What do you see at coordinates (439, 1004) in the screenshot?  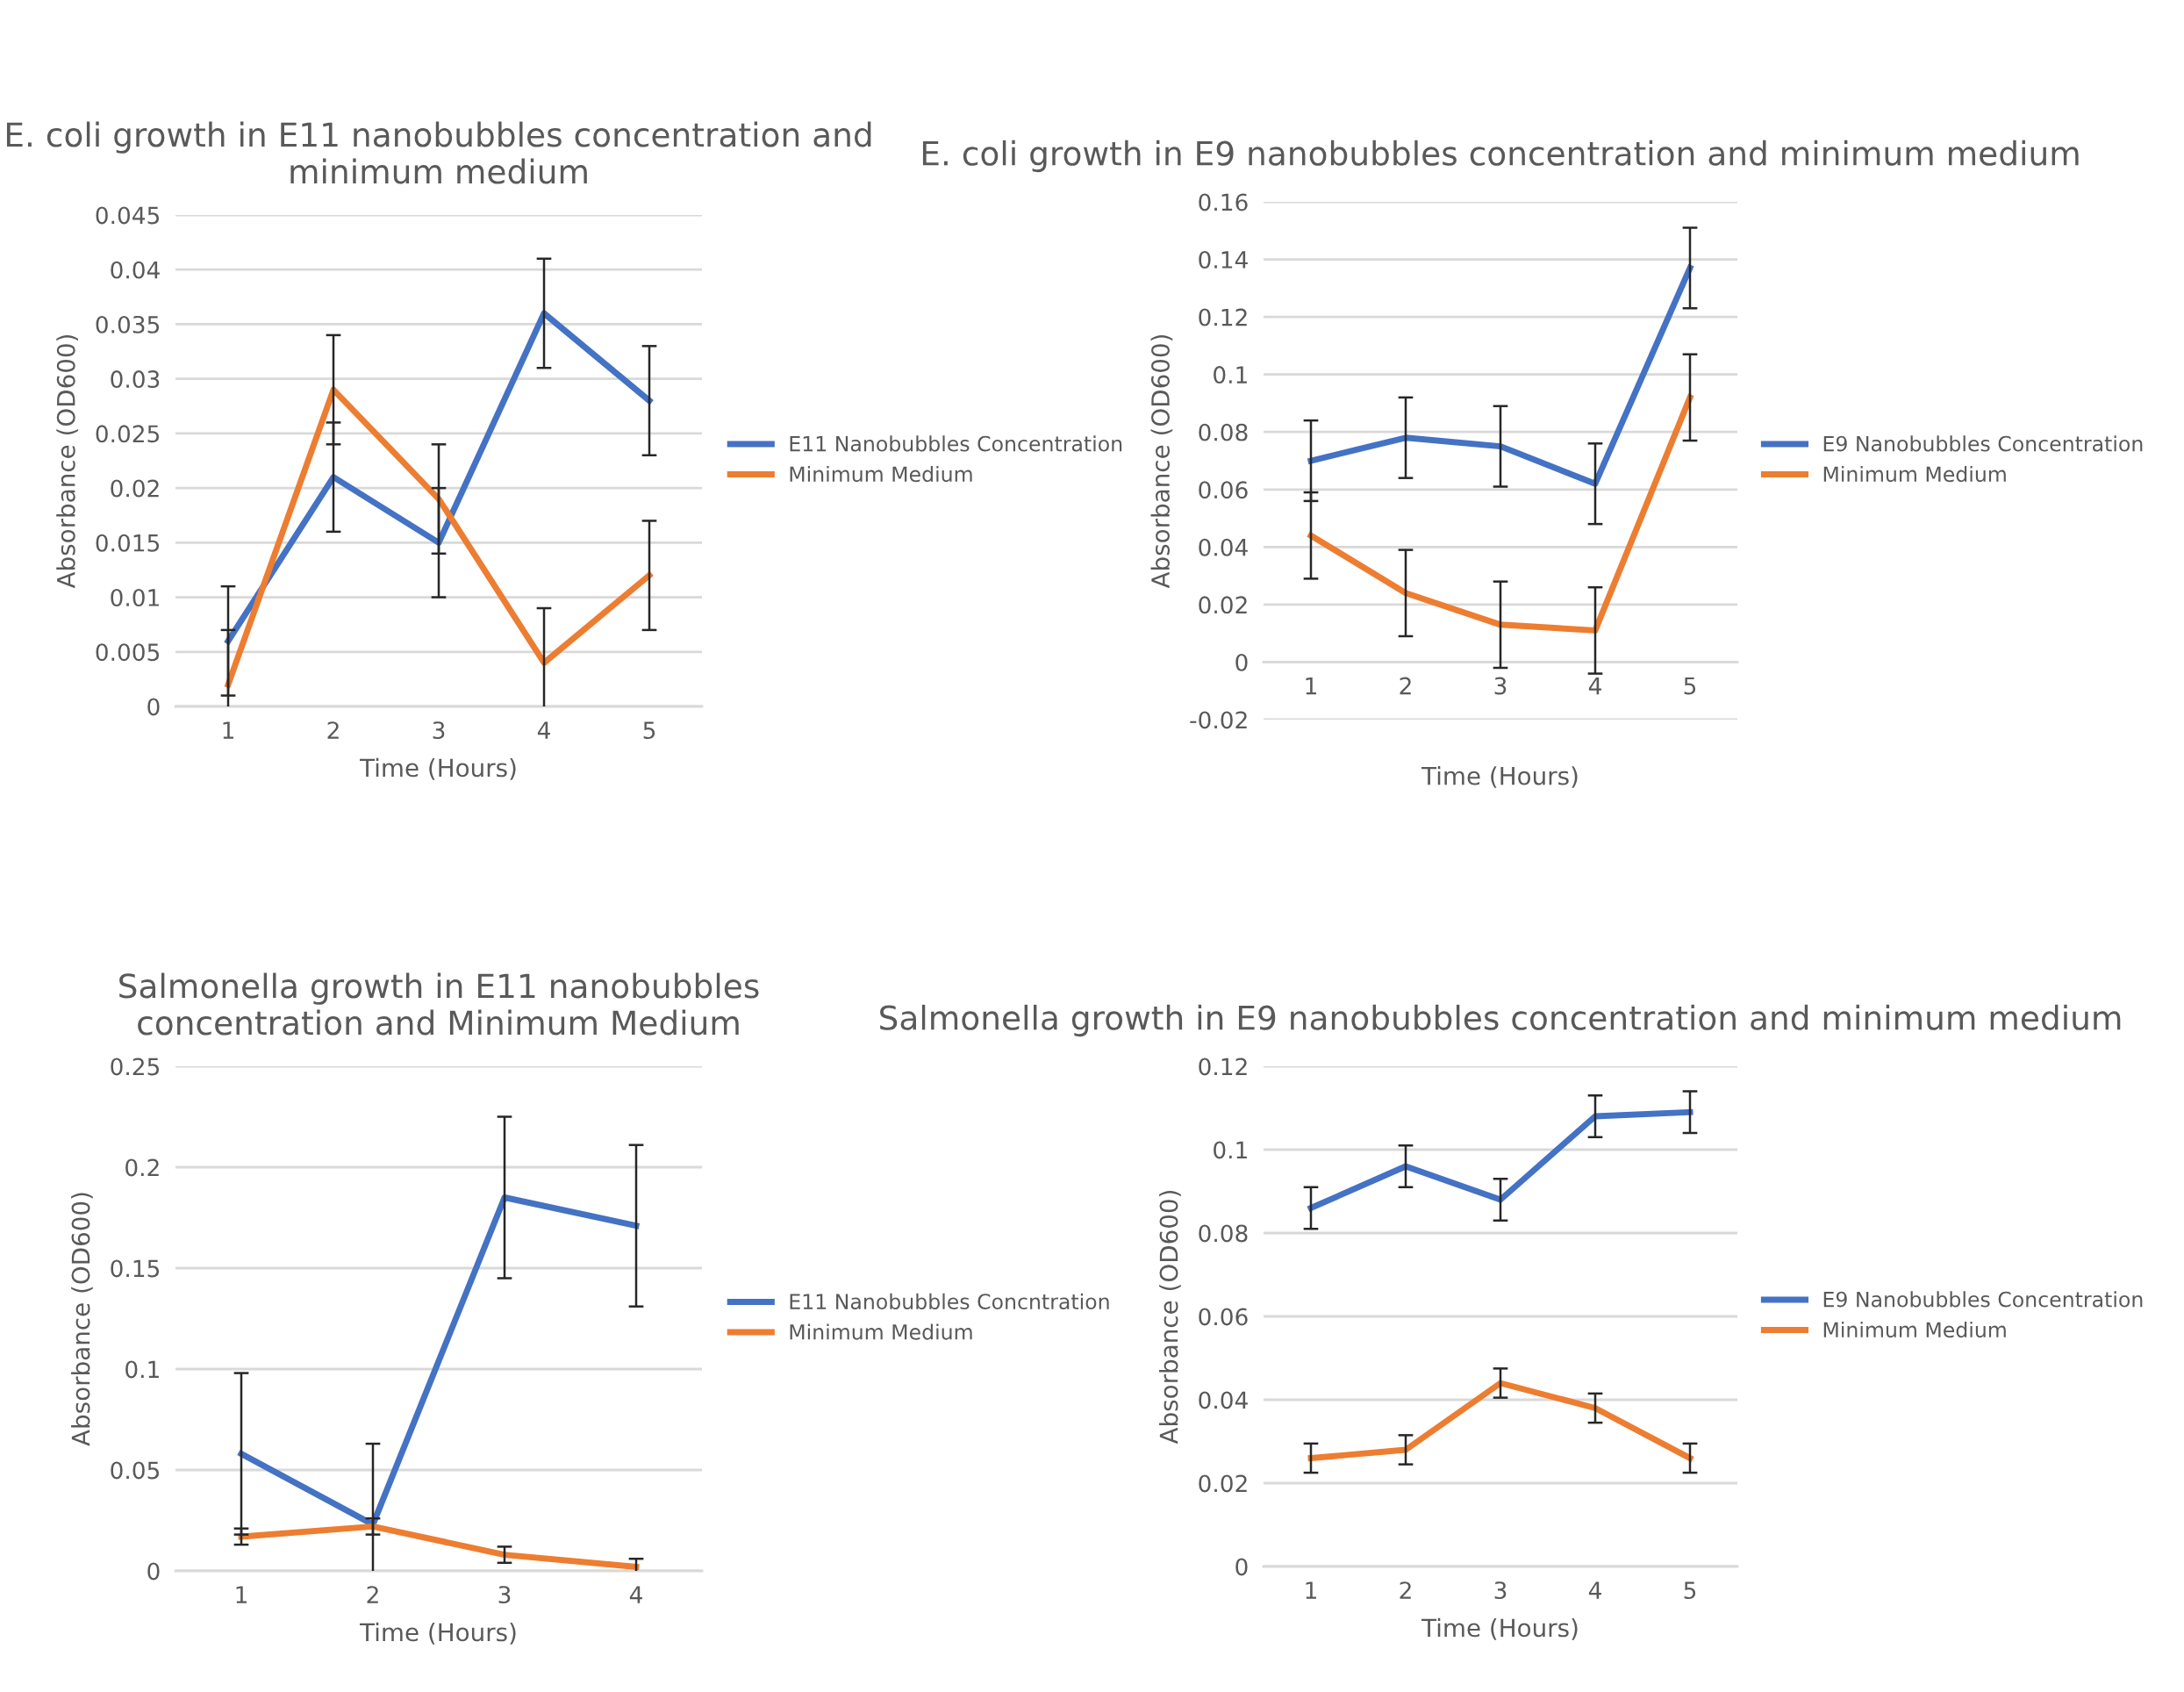 I see `chart-title: Salmonella growth in E11 nanobubbles concentration and Minimum Medium` at bounding box center [439, 1004].